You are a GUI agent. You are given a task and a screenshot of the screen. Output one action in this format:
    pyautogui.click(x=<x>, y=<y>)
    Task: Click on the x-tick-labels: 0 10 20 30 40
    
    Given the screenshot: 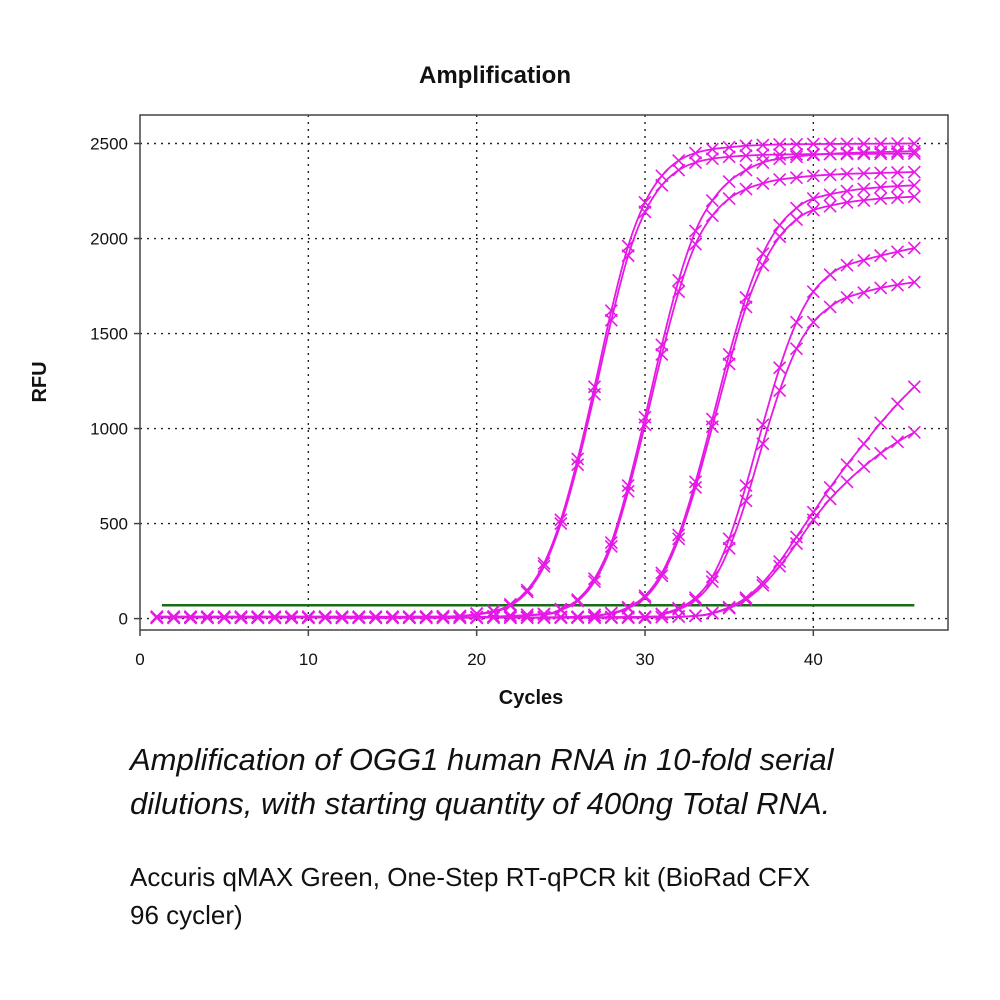 What is the action you would take?
    pyautogui.click(x=479, y=649)
    